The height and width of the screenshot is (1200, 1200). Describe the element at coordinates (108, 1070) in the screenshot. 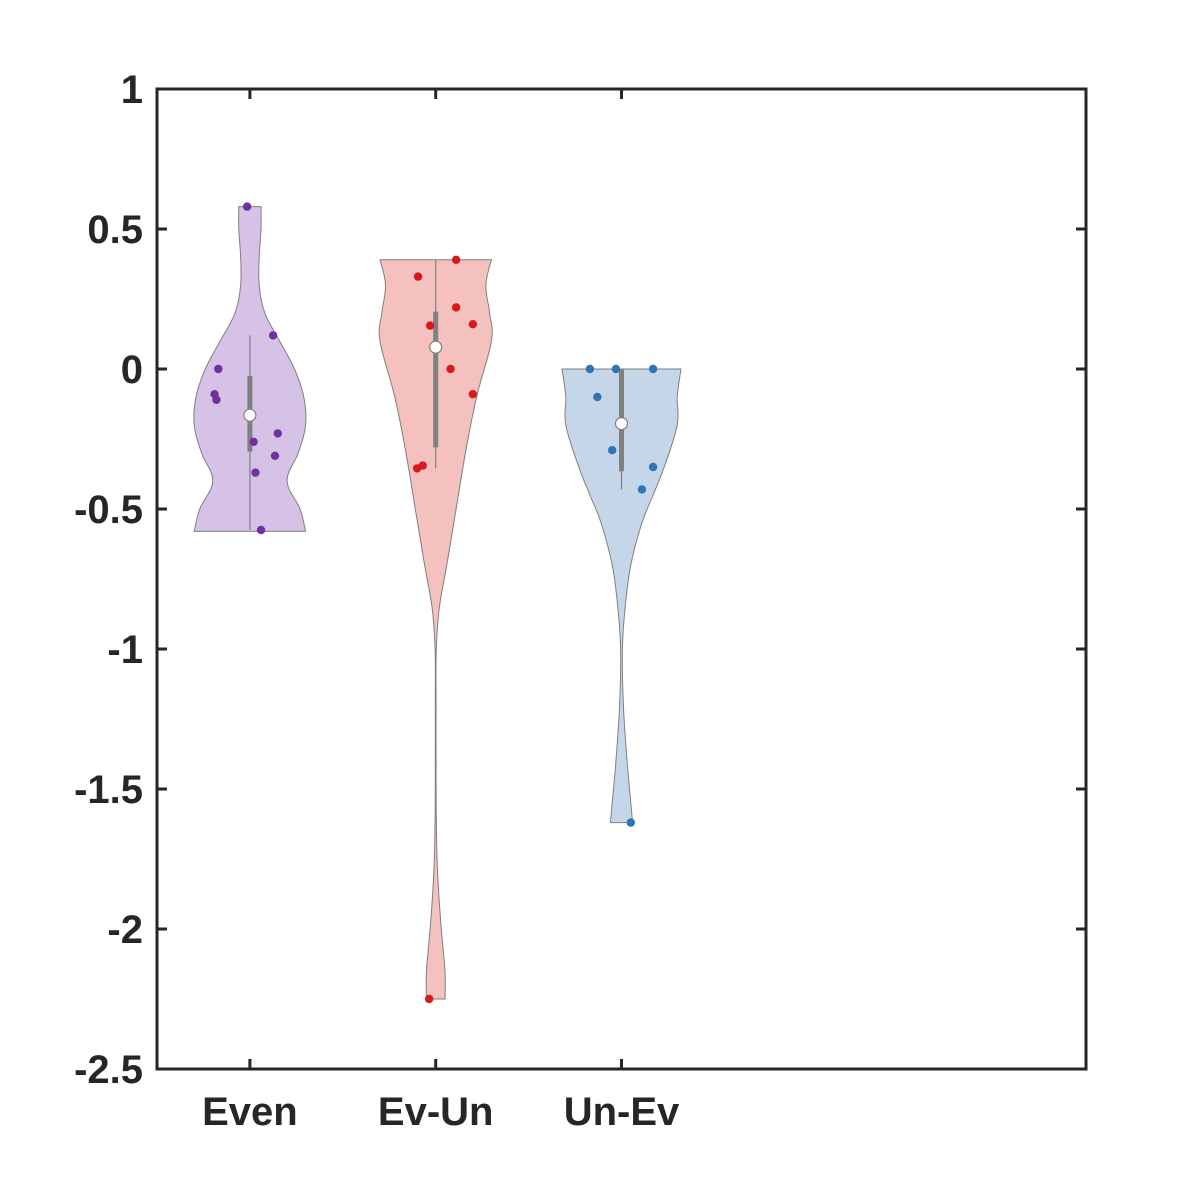

I see `y-tick-label: -2.5` at that location.